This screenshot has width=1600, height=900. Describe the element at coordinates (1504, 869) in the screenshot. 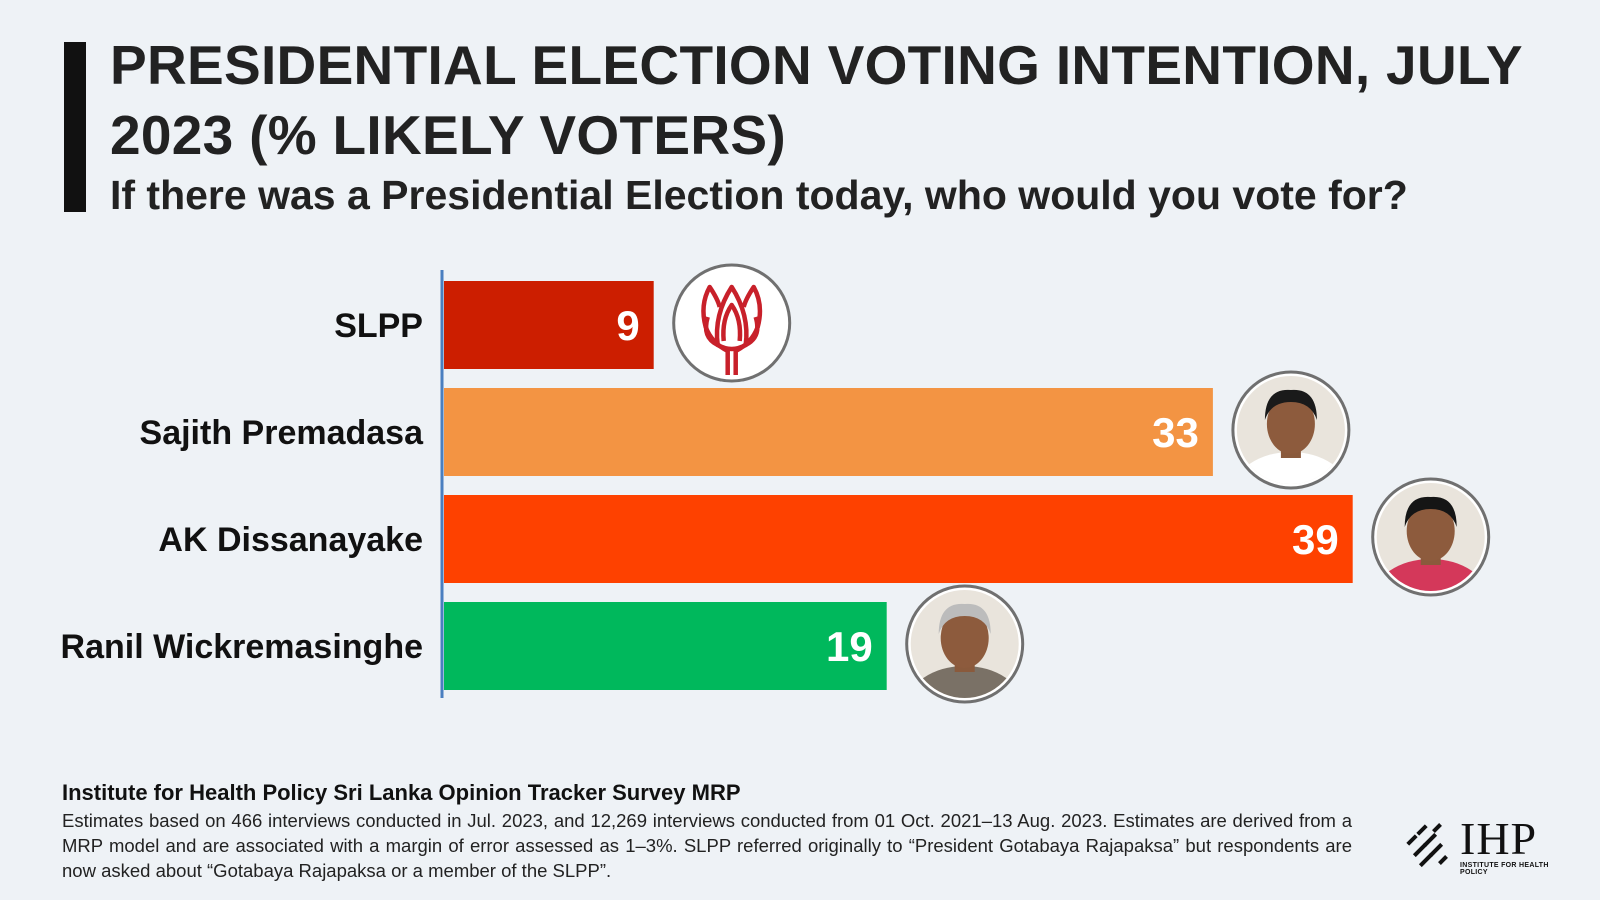

I see `logo-subtext: INSTITUTE FOR HEALTH POLICY` at that location.